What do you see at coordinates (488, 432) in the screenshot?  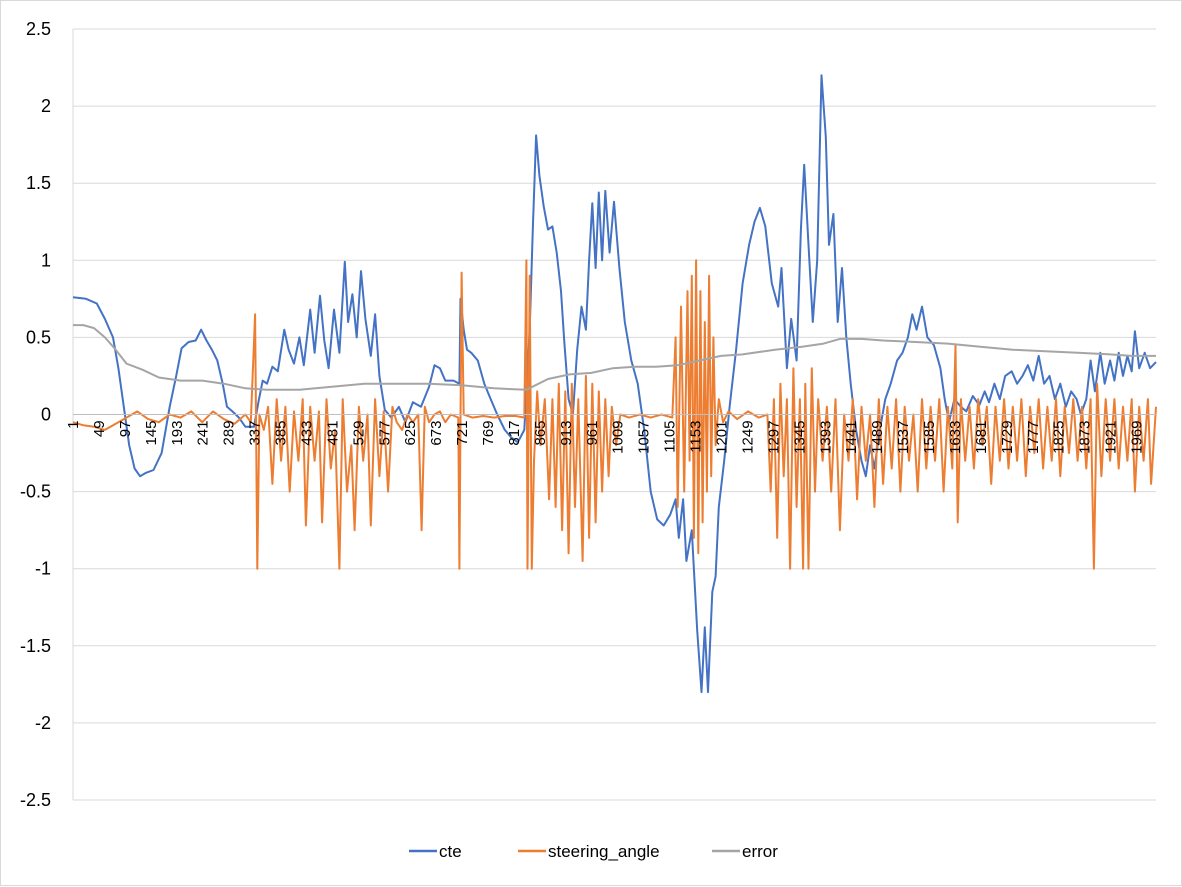 I see `x-tick-label: 769` at bounding box center [488, 432].